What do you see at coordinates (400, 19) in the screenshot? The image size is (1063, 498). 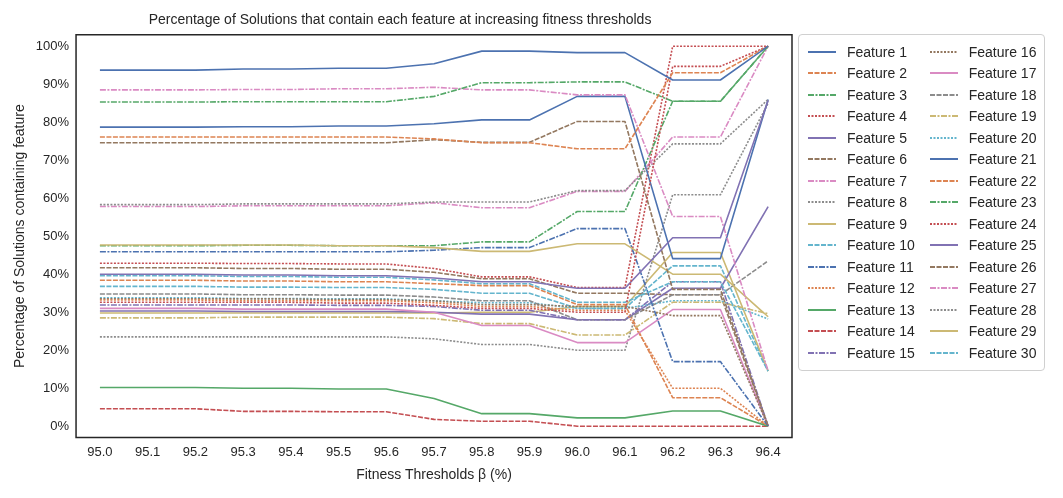 I see `chart-title: Percentage of Solutions that contain each feature at increasing fitness thresholds` at bounding box center [400, 19].